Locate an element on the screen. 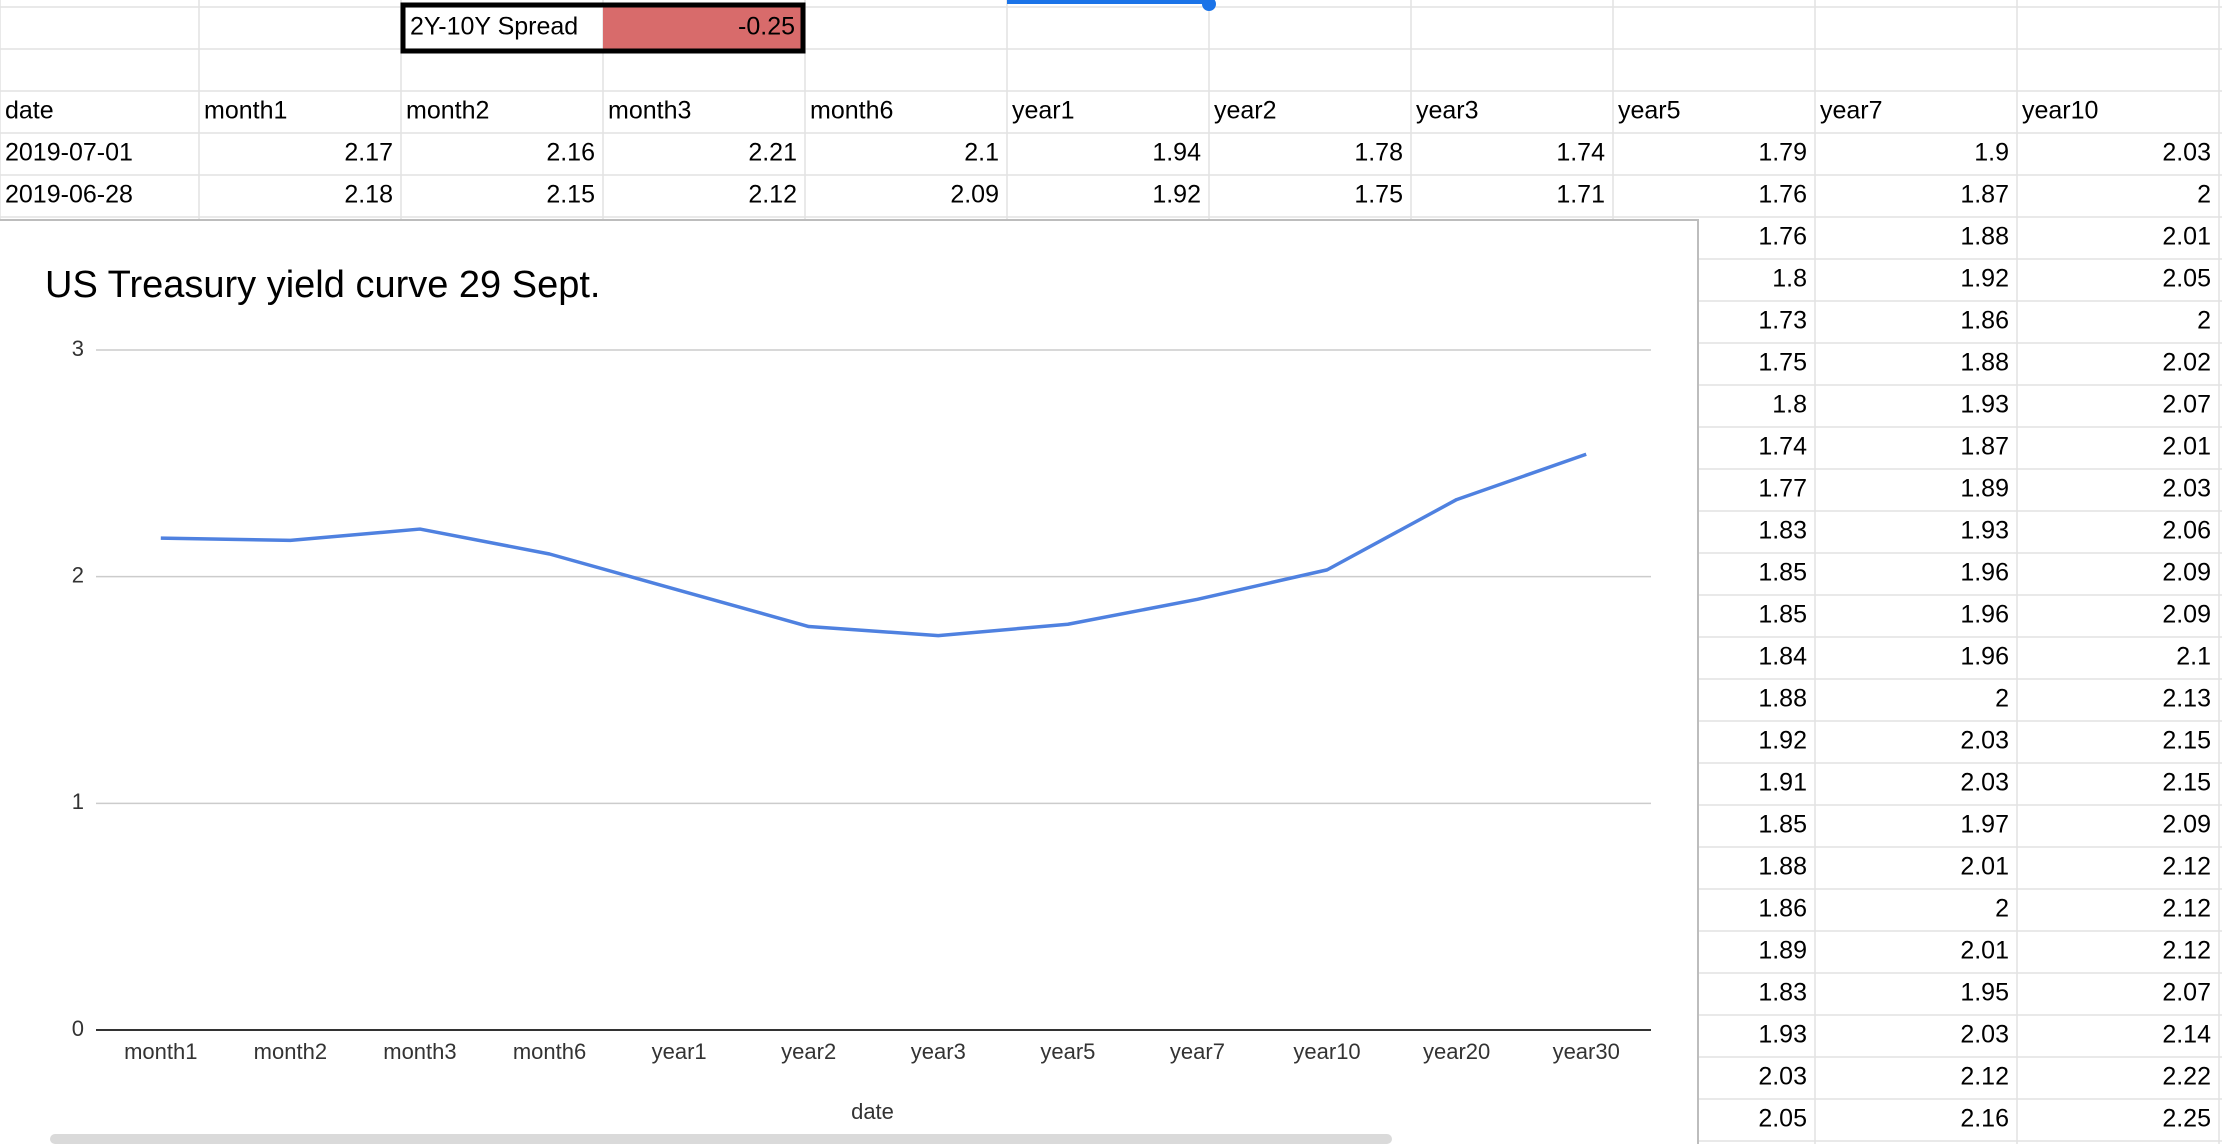 Image resolution: width=2222 pixels, height=1144 pixels. x-tick-label: year1 is located at coordinates (679, 1051).